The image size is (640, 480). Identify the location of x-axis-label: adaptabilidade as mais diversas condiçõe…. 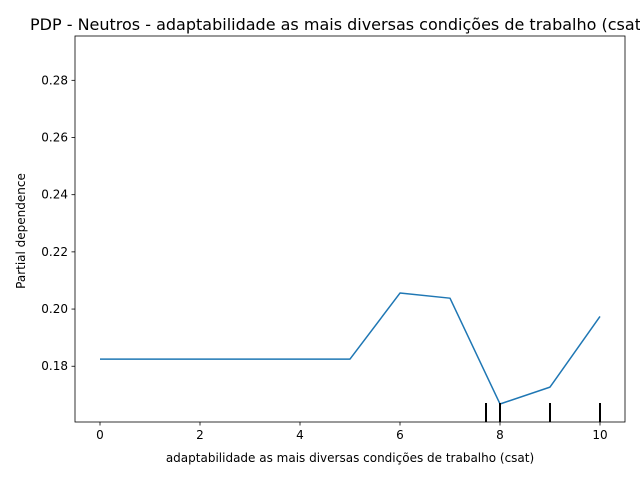
(350, 458).